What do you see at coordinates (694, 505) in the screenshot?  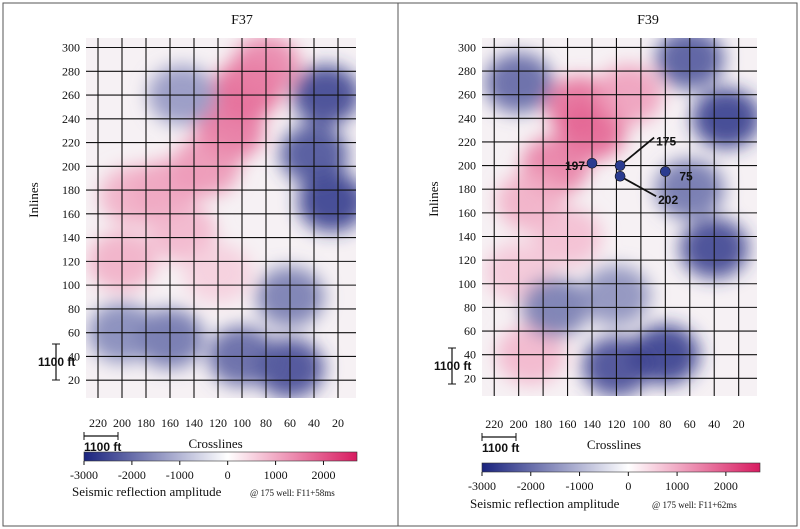 I see `colorbar-note: @ 175 well: F11+62ms` at bounding box center [694, 505].